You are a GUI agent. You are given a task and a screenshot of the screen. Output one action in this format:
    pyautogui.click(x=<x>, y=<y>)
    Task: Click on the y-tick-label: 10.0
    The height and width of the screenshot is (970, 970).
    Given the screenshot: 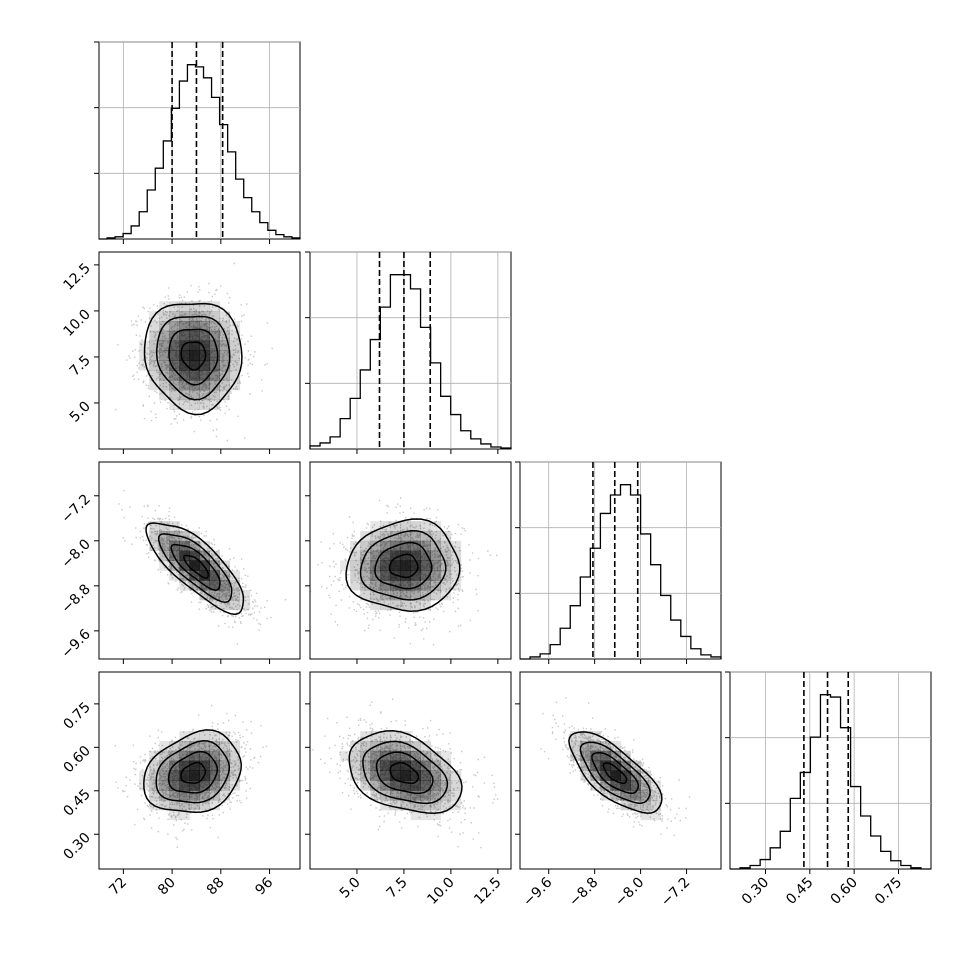 What is the action you would take?
    pyautogui.click(x=76, y=322)
    